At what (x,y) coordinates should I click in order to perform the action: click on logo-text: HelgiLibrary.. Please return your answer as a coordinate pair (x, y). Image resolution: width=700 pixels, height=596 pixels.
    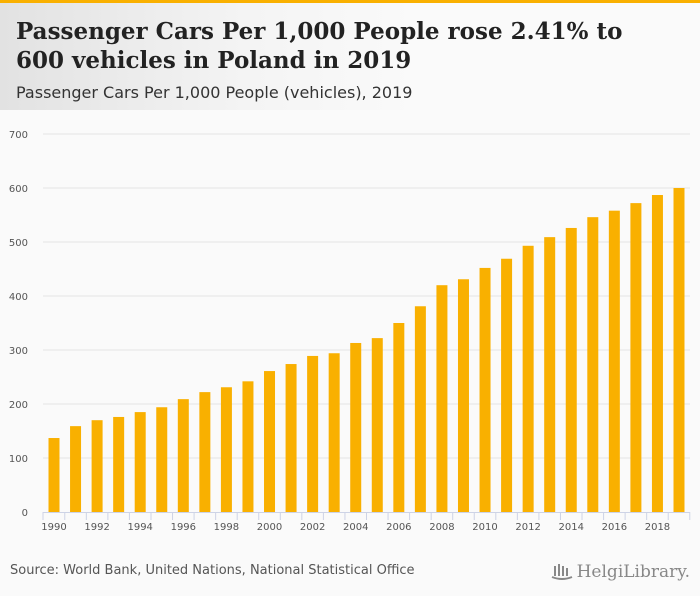
    Looking at the image, I should click on (633, 572).